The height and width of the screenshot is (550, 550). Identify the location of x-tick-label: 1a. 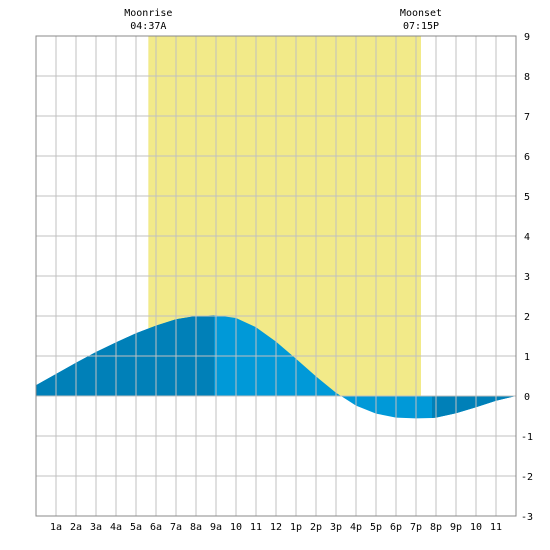
(56, 527).